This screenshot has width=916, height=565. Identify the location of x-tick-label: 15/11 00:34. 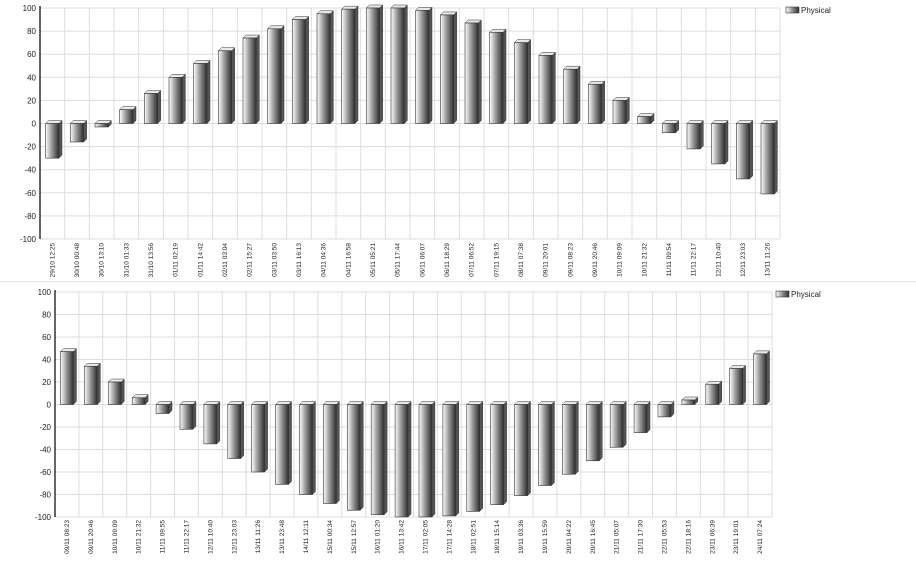
(330, 537).